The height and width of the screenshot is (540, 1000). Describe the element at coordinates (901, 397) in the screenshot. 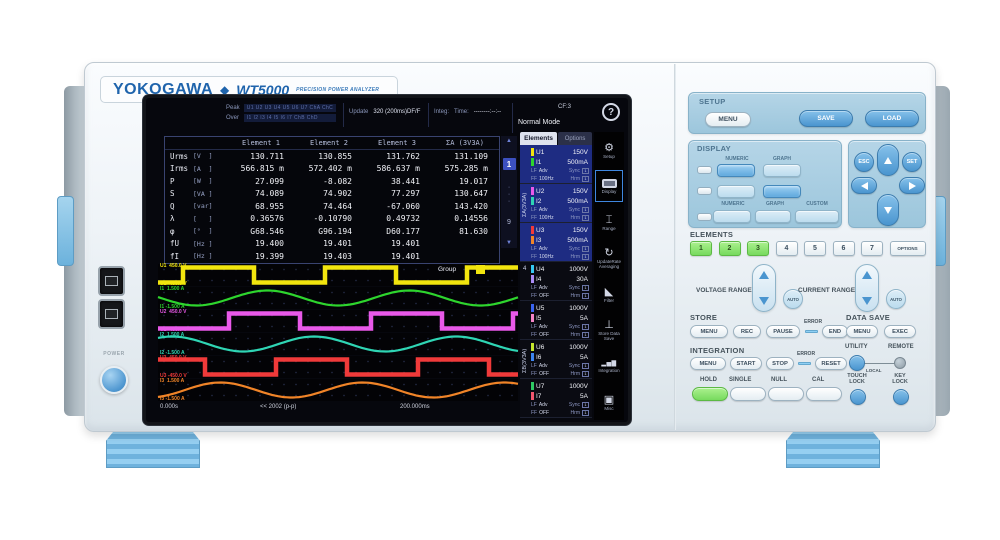

I see `key-lock-button` at that location.